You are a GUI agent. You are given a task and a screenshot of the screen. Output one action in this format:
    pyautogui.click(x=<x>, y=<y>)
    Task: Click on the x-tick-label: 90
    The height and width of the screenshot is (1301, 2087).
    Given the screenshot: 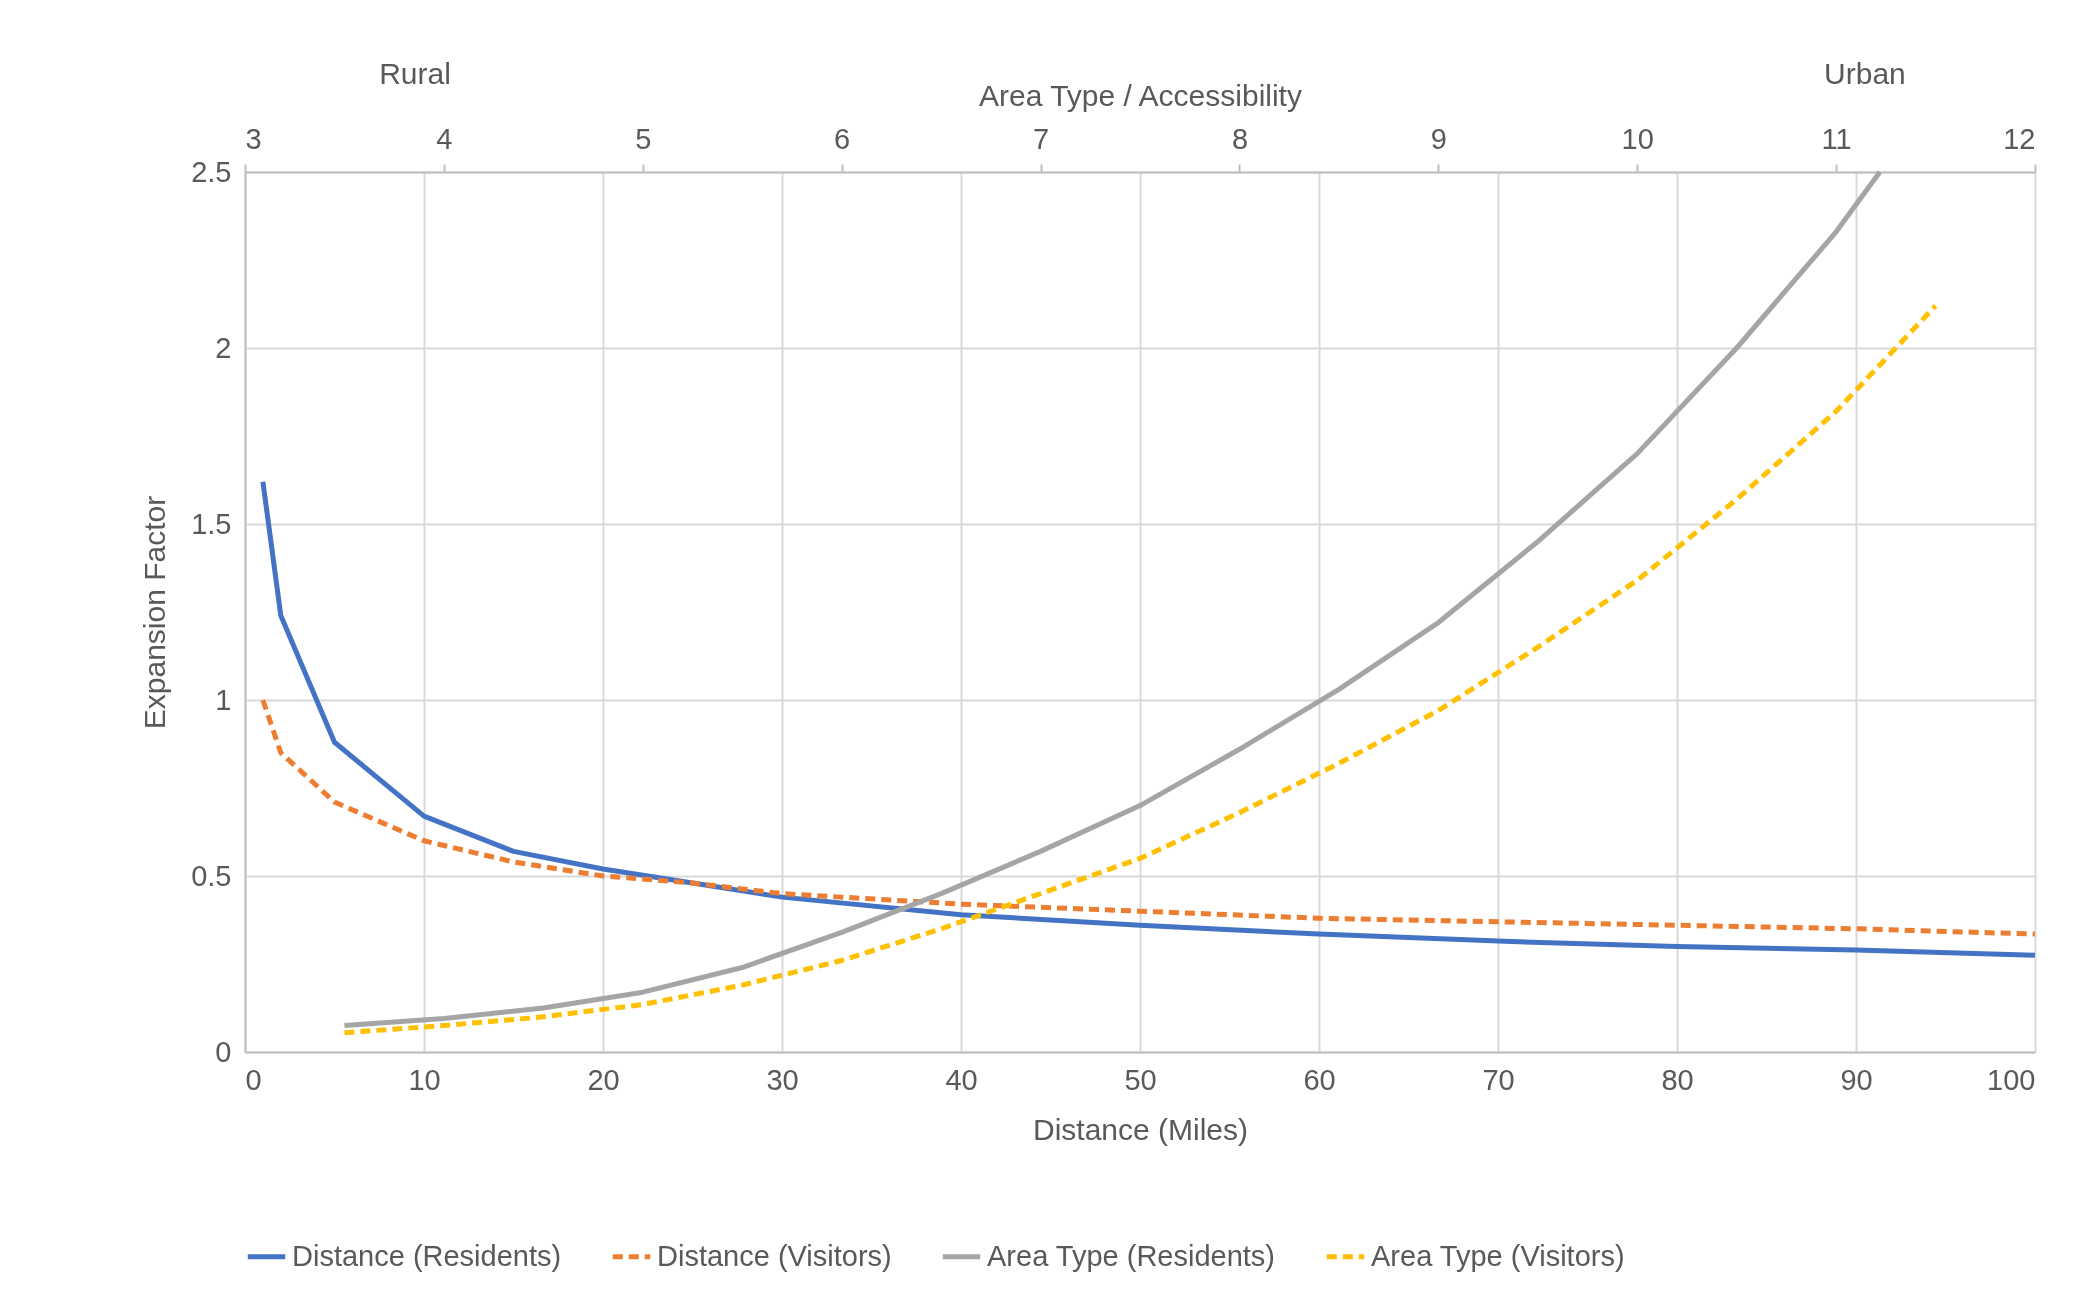 What is the action you would take?
    pyautogui.click(x=1856, y=1079)
    